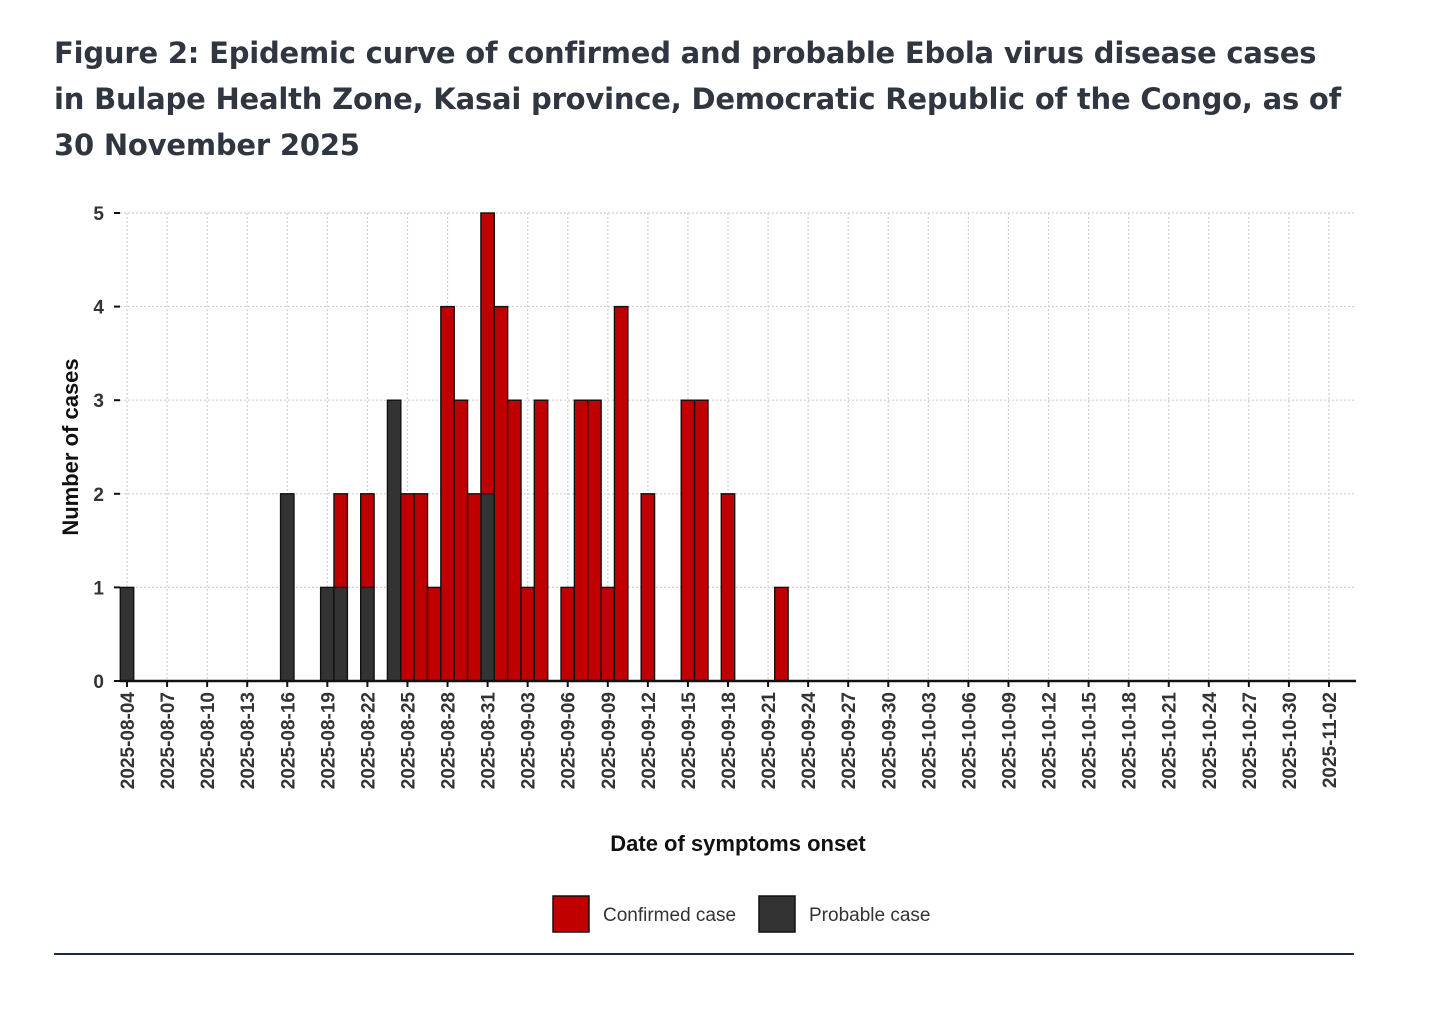 The image size is (1456, 1015). I want to click on x-axis-title: Date of symptoms onset, so click(738, 843).